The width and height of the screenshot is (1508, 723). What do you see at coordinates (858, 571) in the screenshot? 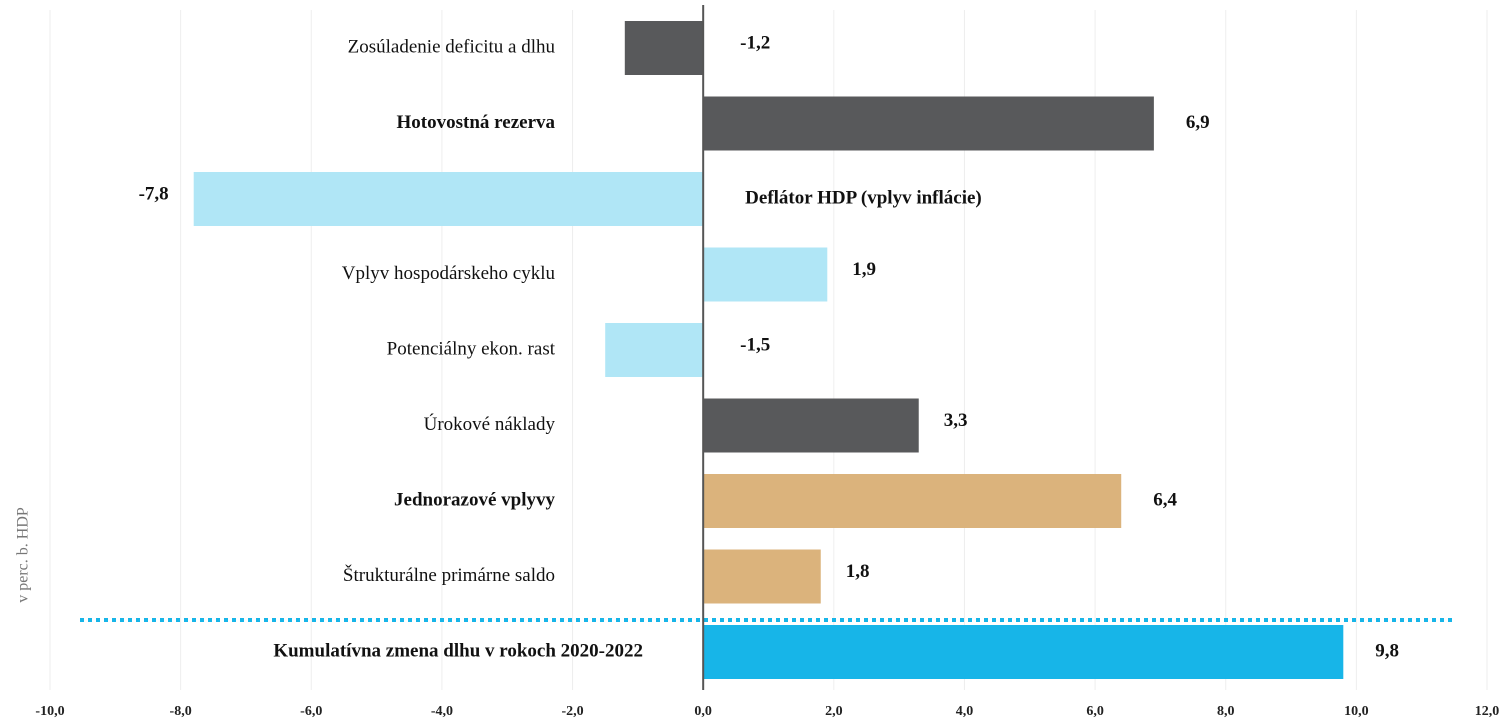
I see `value-label: 1,8` at bounding box center [858, 571].